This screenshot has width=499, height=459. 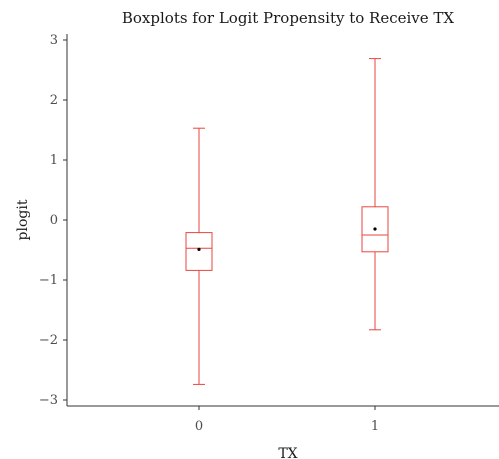 I want to click on y-tick-label: 3, so click(x=54, y=40).